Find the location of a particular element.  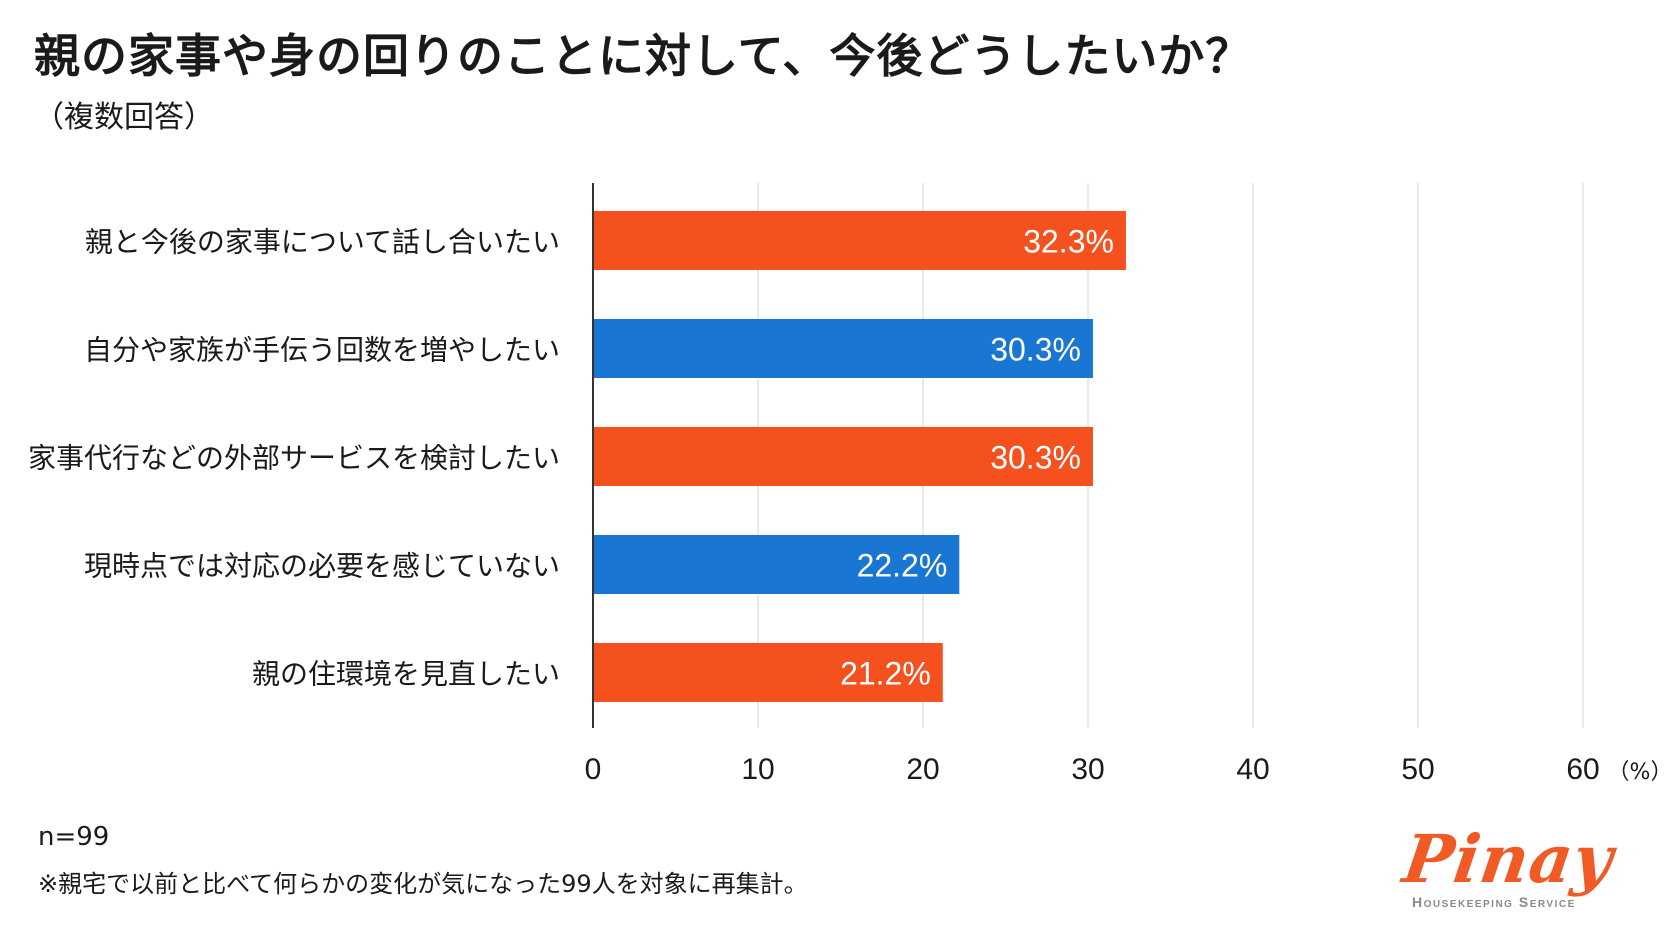

x-tick-label: 40 is located at coordinates (1252, 769).